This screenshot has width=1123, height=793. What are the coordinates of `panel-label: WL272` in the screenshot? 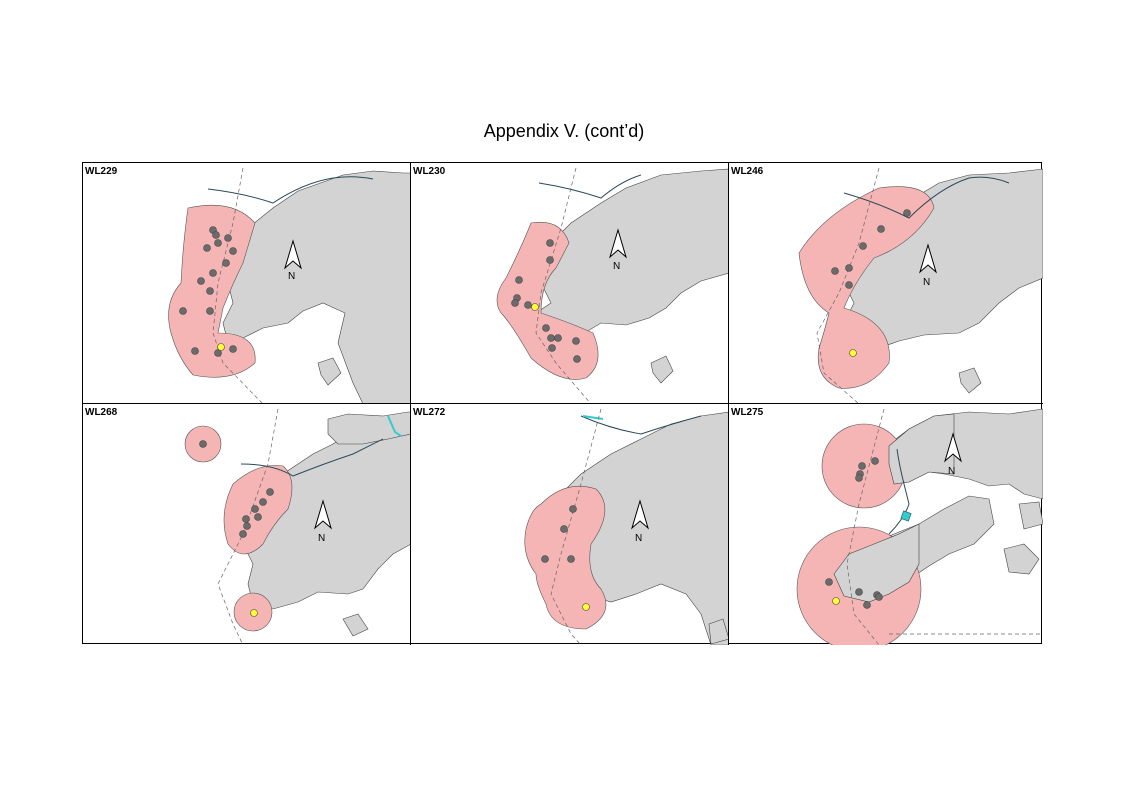 It's located at (429, 412).